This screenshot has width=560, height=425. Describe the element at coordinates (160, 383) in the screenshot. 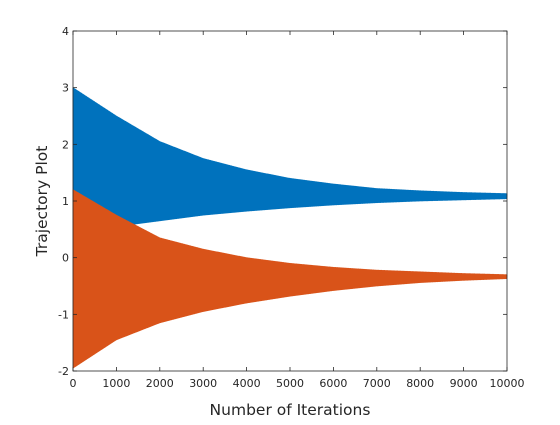

I see `x-tick-label: 2000` at that location.